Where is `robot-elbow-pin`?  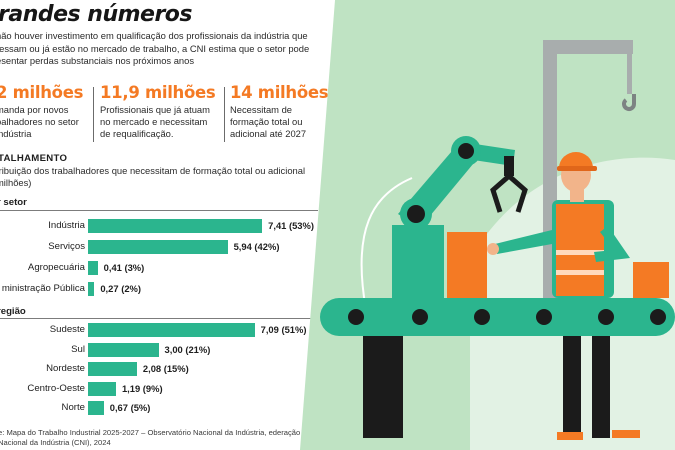
robot-elbow-pin is located at coordinates (466, 151).